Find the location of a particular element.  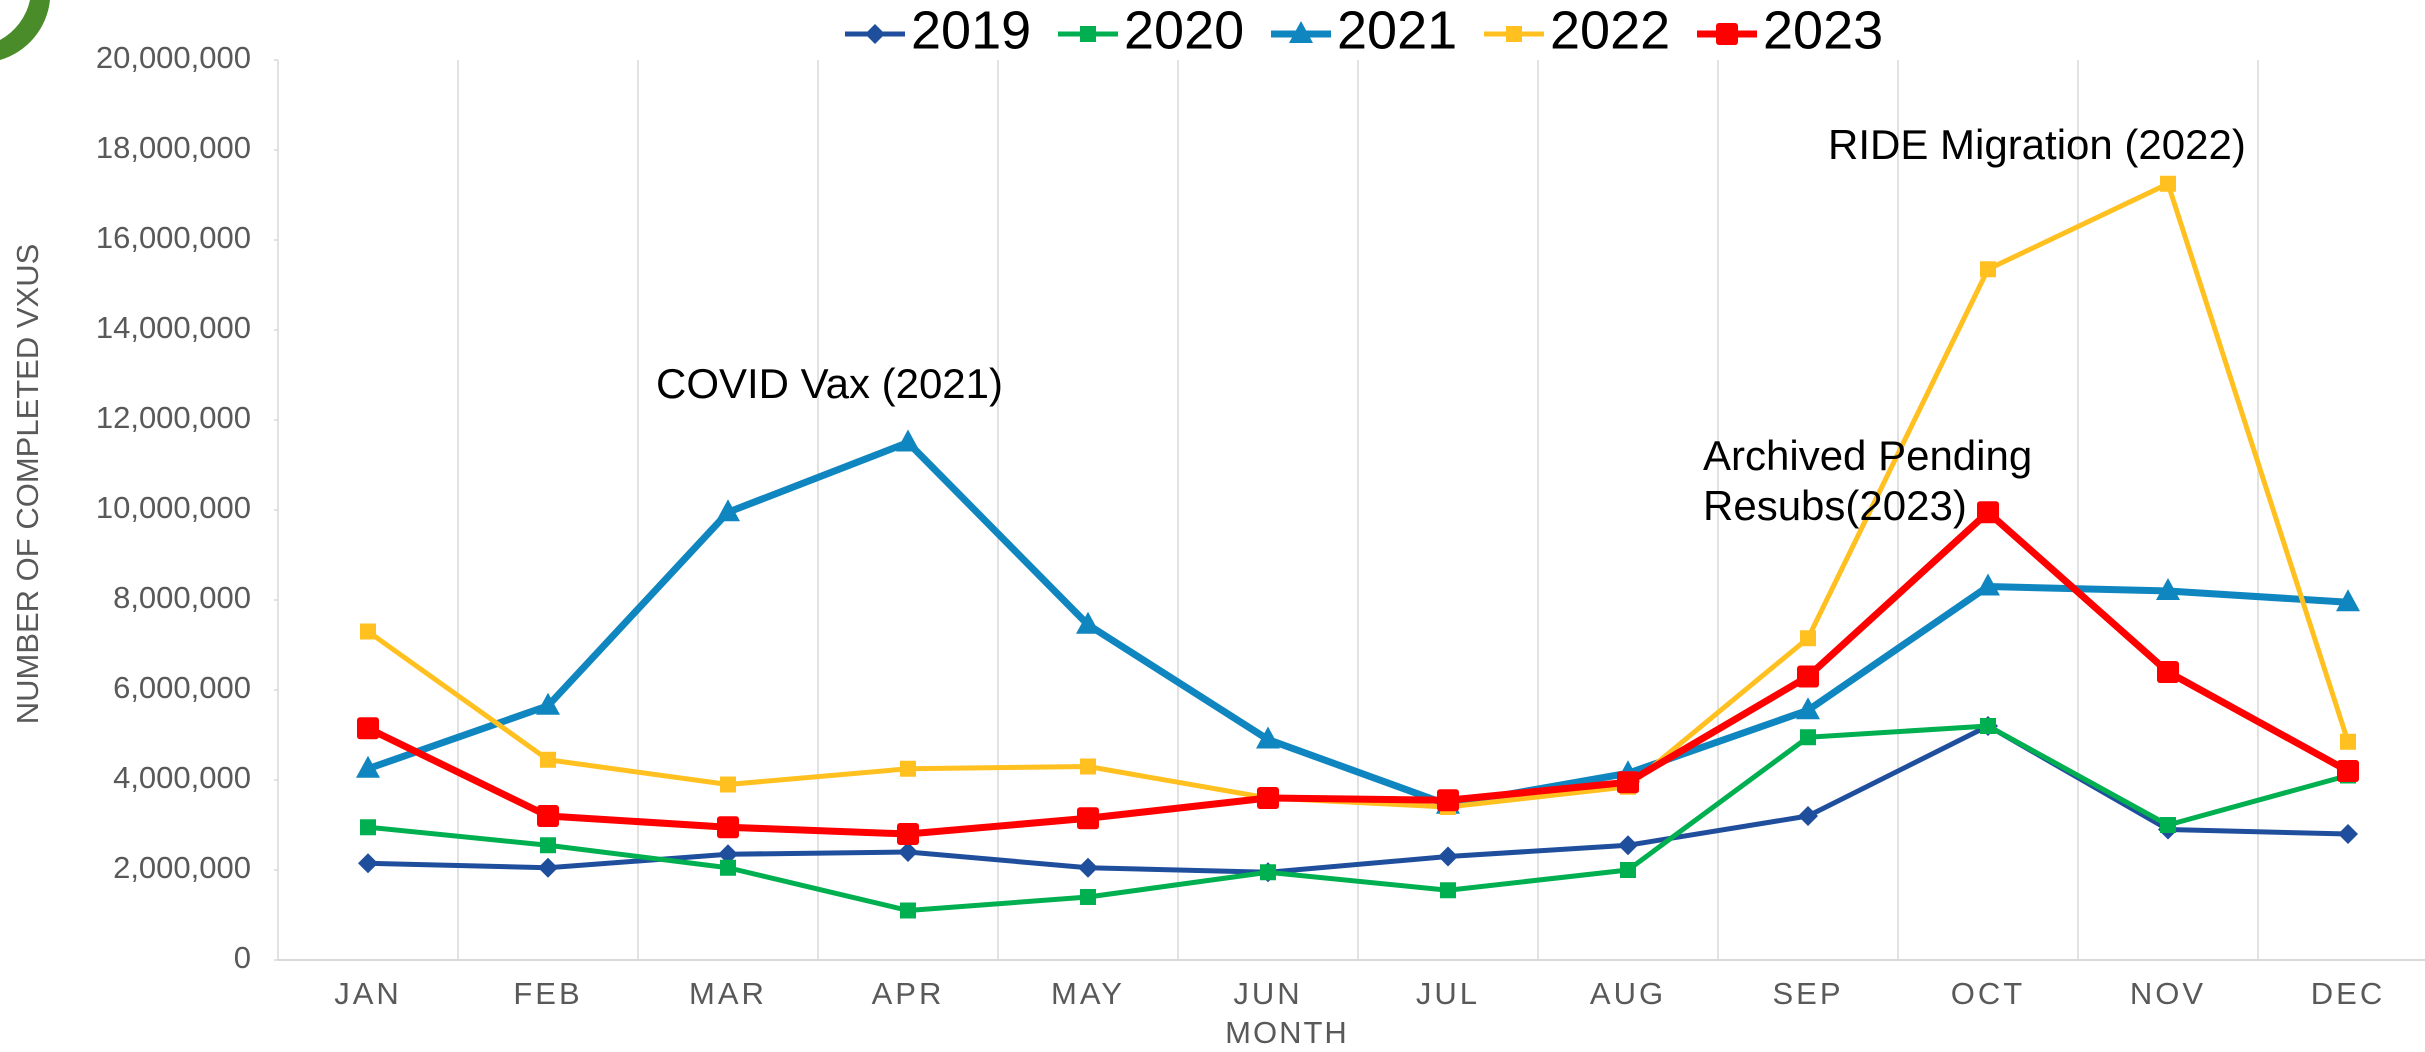

x-tick-label: JUN is located at coordinates (1267, 993).